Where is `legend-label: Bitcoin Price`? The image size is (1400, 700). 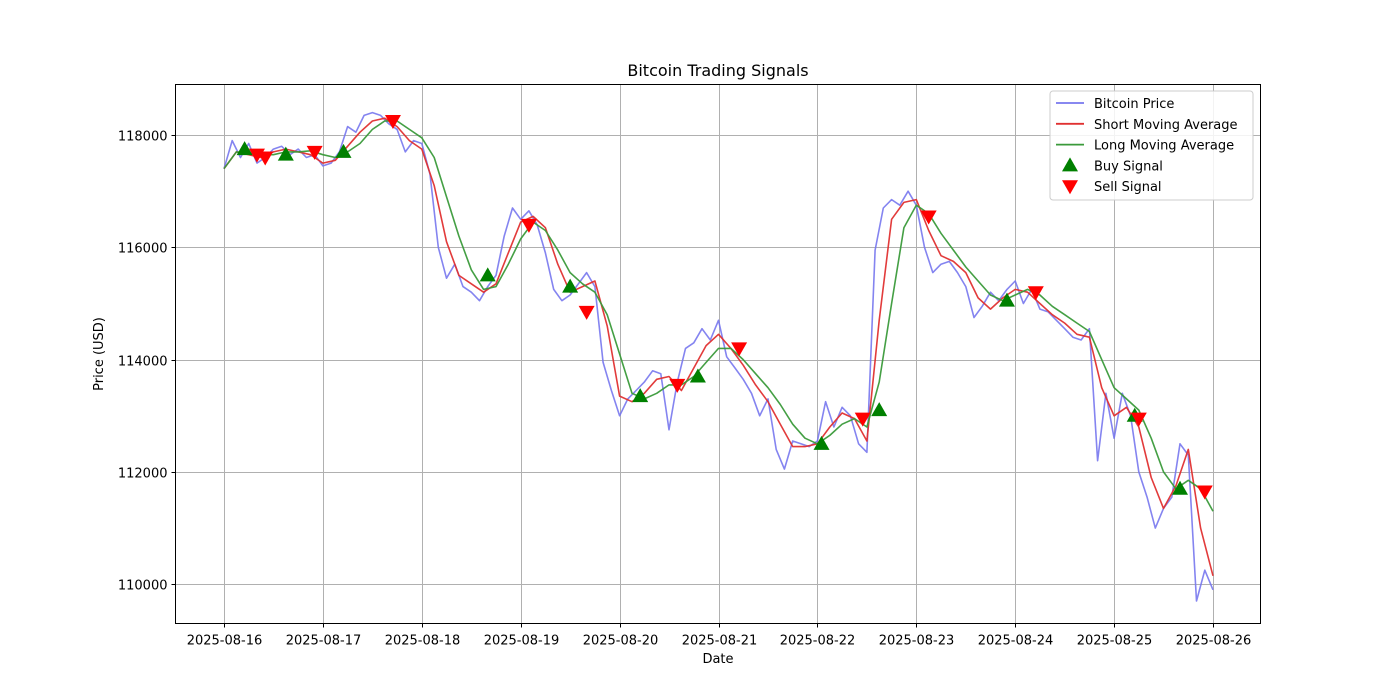
legend-label: Bitcoin Price is located at coordinates (1134, 104).